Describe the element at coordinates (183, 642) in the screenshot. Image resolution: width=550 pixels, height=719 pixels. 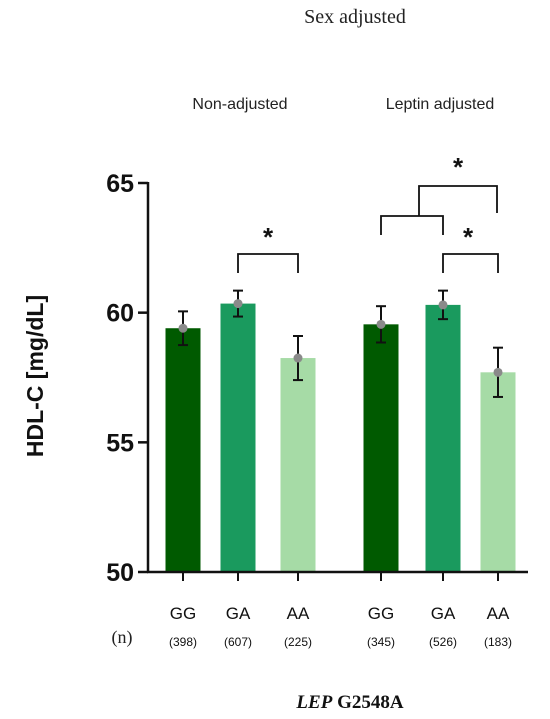
I see `n-count-g0-0: (398)` at that location.